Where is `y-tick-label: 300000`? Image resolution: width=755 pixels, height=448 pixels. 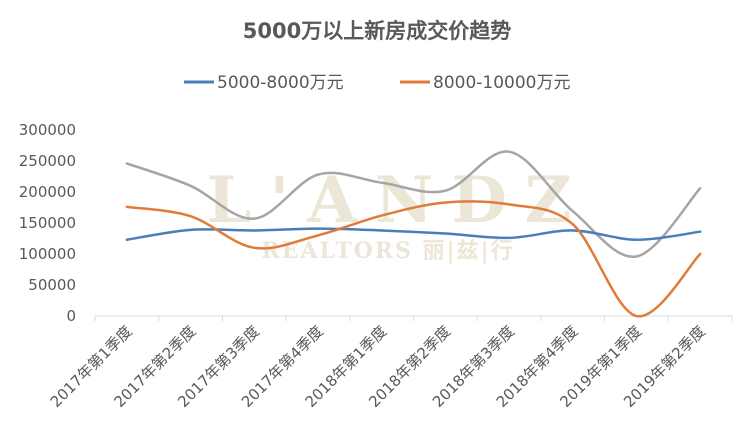
y-tick-label: 300000 is located at coordinates (47, 130).